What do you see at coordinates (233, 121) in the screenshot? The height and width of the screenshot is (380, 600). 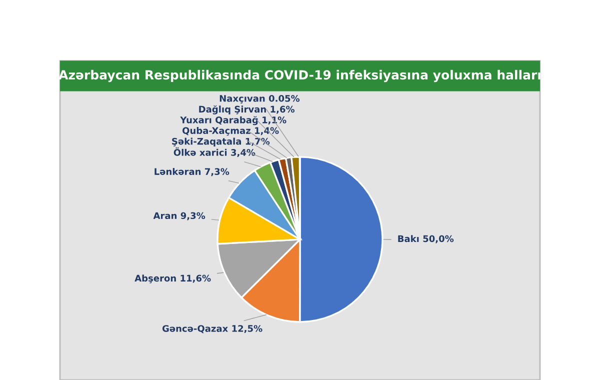 I see `slice-label: Yuxarı Qarabağ 1,1%` at bounding box center [233, 121].